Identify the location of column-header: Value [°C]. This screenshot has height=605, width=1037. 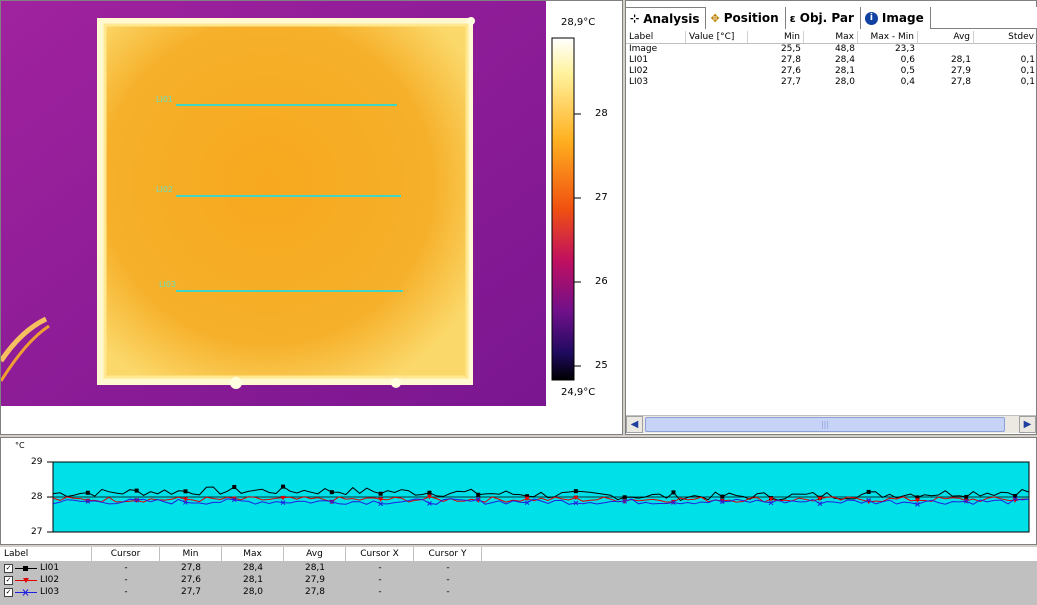
(717, 37).